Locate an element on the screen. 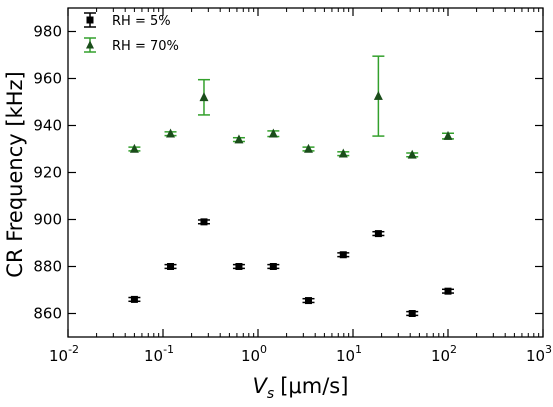 The image size is (553, 407). x-tick-exponent: 1 is located at coordinates (358, 349).